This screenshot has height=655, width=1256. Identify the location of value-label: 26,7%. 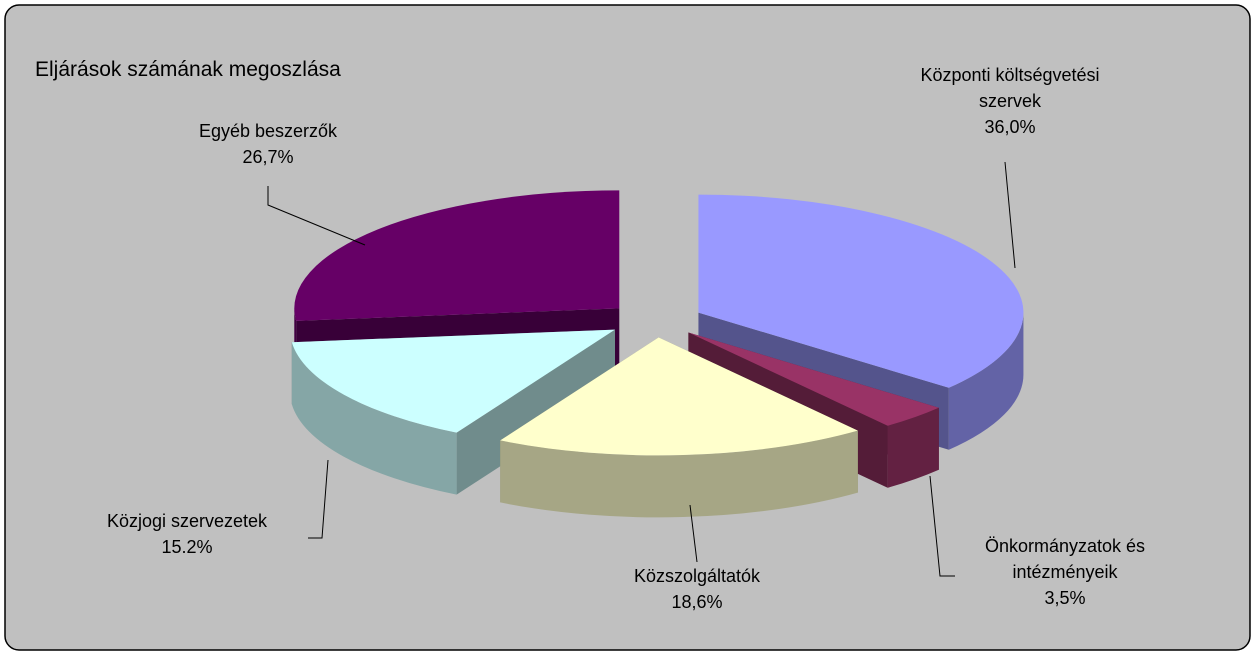
(268, 157).